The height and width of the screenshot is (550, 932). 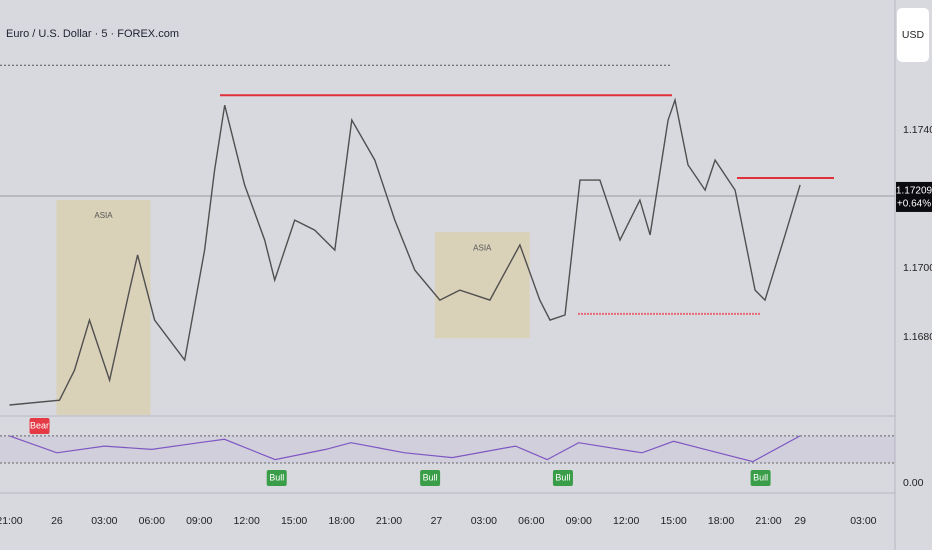 I want to click on rsi-line, so click(x=405, y=449).